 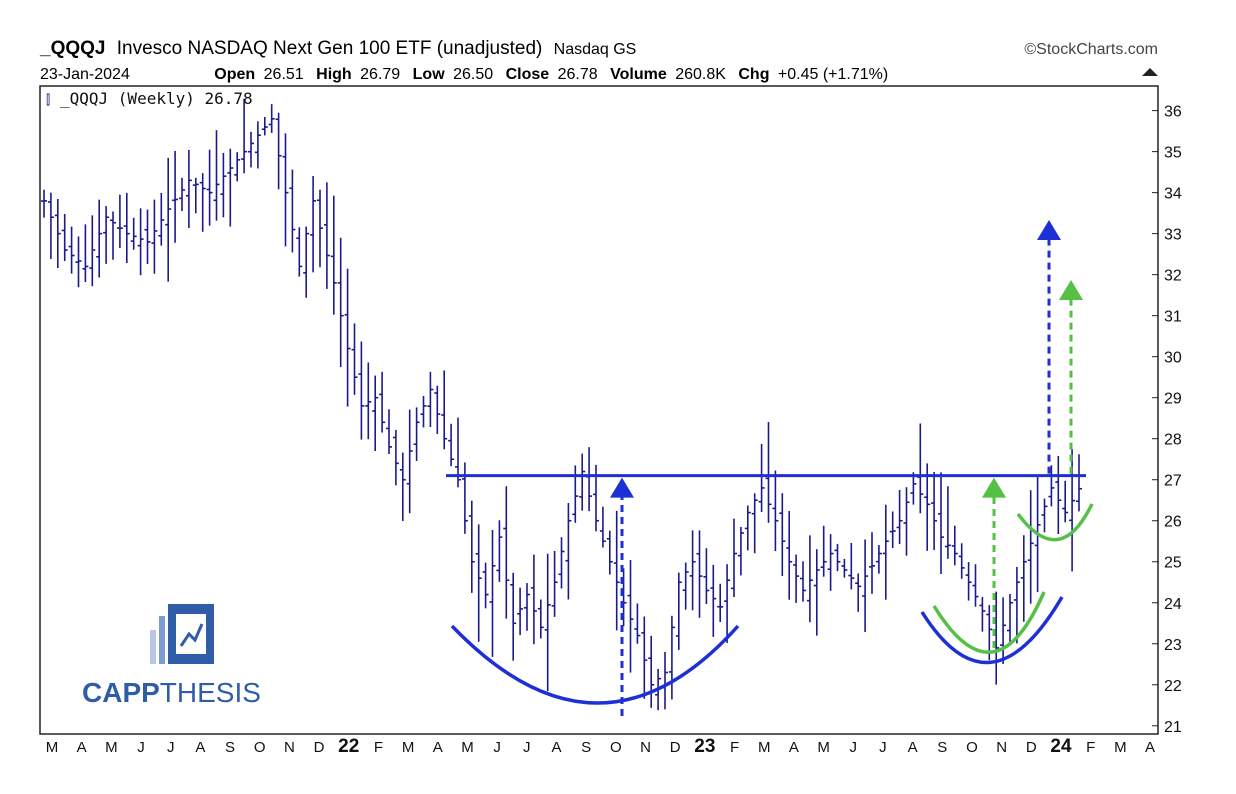 What do you see at coordinates (704, 746) in the screenshot?
I see `x-tick-label: 23` at bounding box center [704, 746].